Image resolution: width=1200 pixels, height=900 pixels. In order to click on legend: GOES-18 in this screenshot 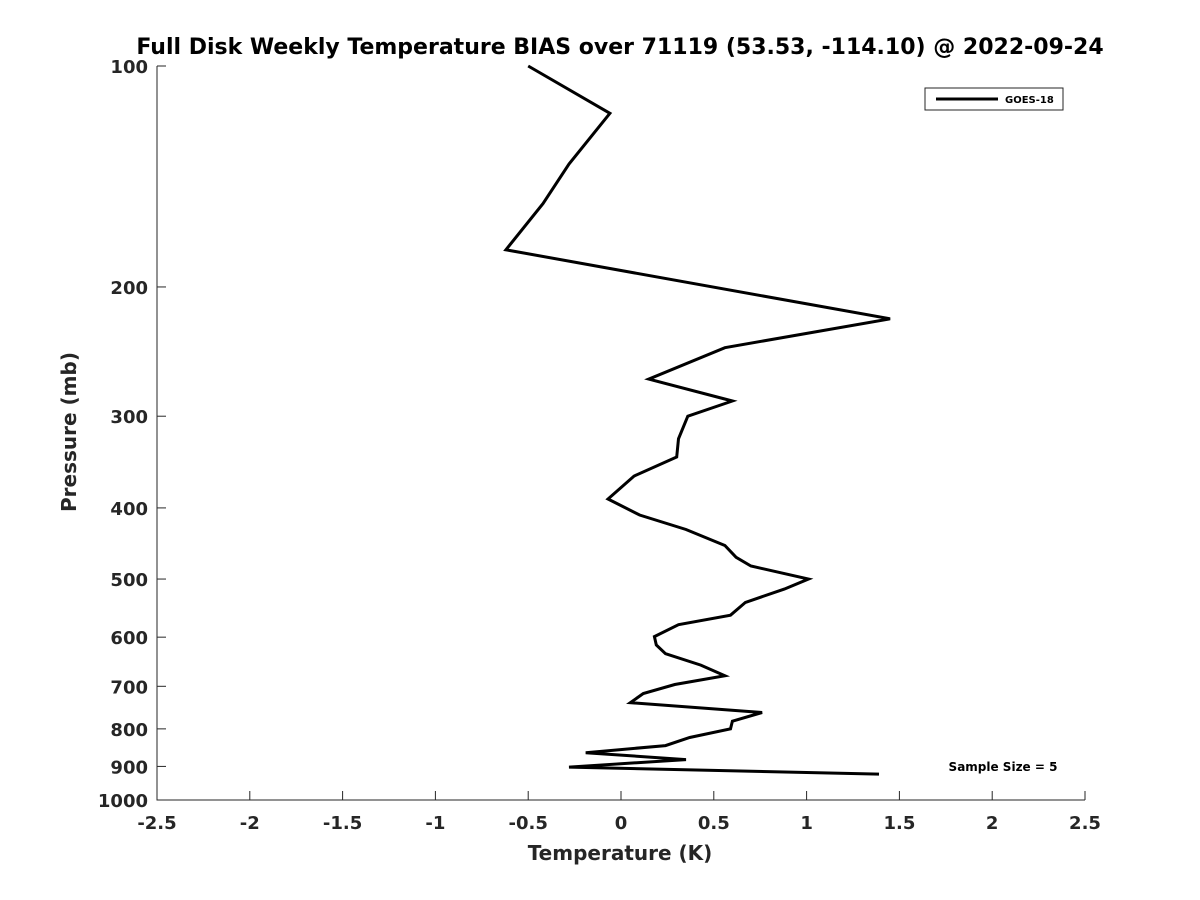, I will do `click(994, 99)`.